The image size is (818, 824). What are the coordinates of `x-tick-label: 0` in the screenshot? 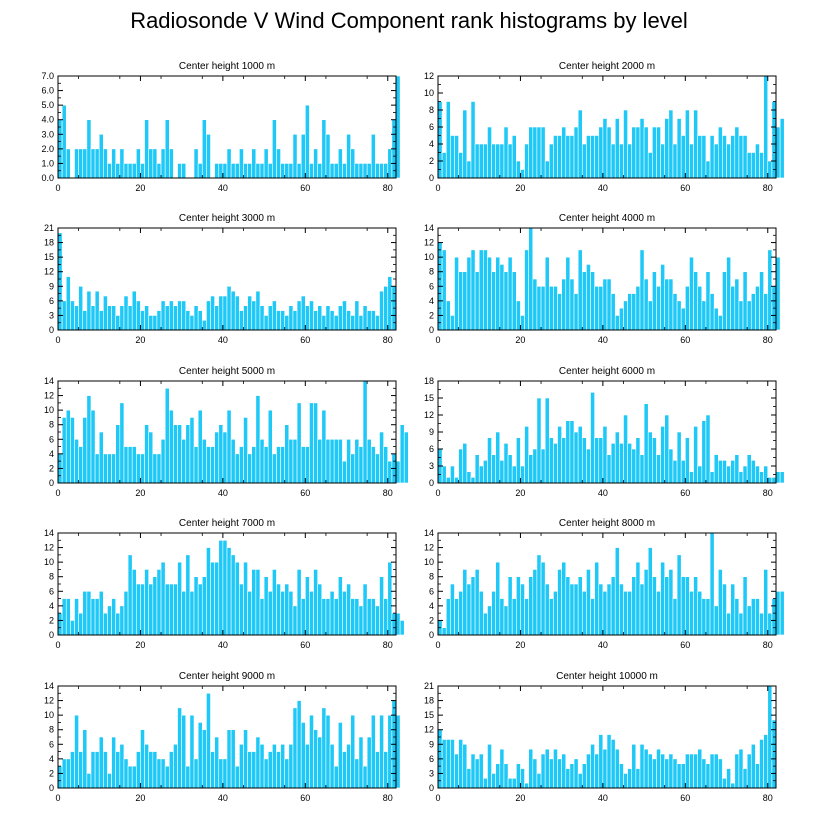 It's located at (57, 493).